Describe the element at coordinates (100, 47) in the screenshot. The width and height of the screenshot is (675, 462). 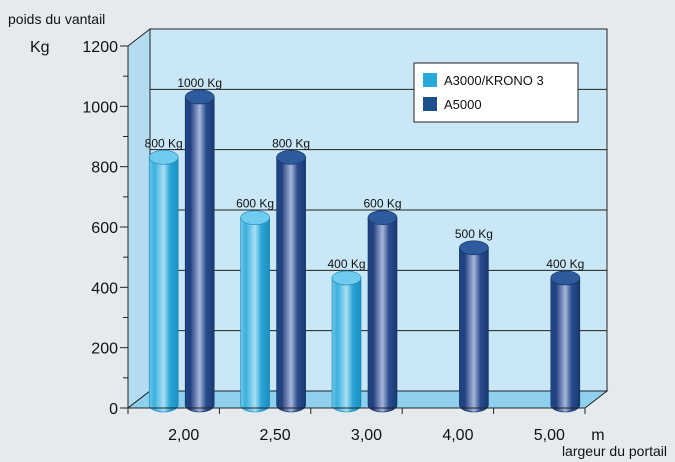
I see `y-tick-label: 1200` at that location.